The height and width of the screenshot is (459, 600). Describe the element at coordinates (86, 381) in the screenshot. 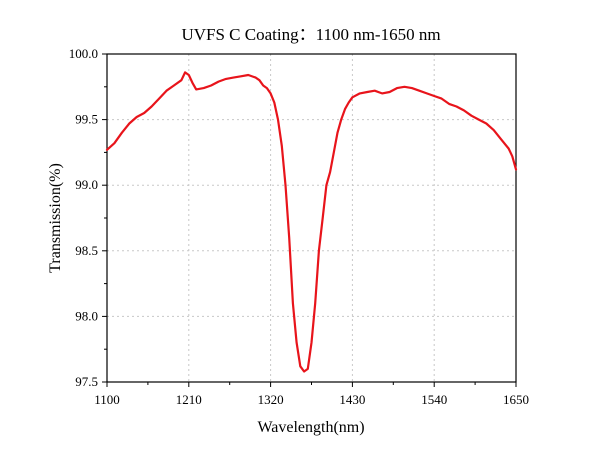

I see `y-tick-label: 97.5` at that location.